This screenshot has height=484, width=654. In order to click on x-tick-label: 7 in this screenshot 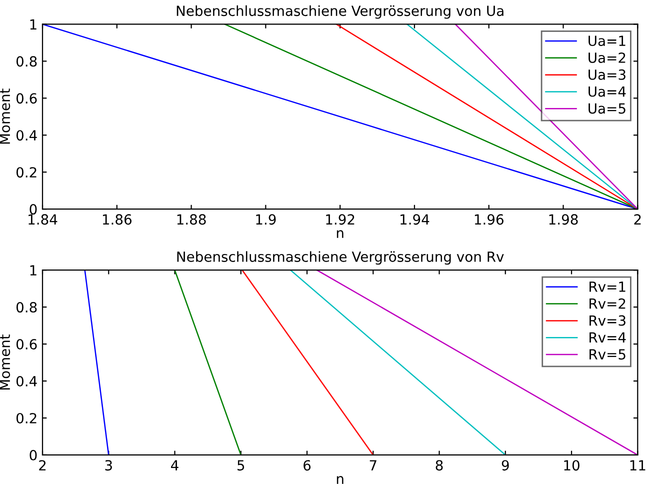, I will do `click(373, 465)`.